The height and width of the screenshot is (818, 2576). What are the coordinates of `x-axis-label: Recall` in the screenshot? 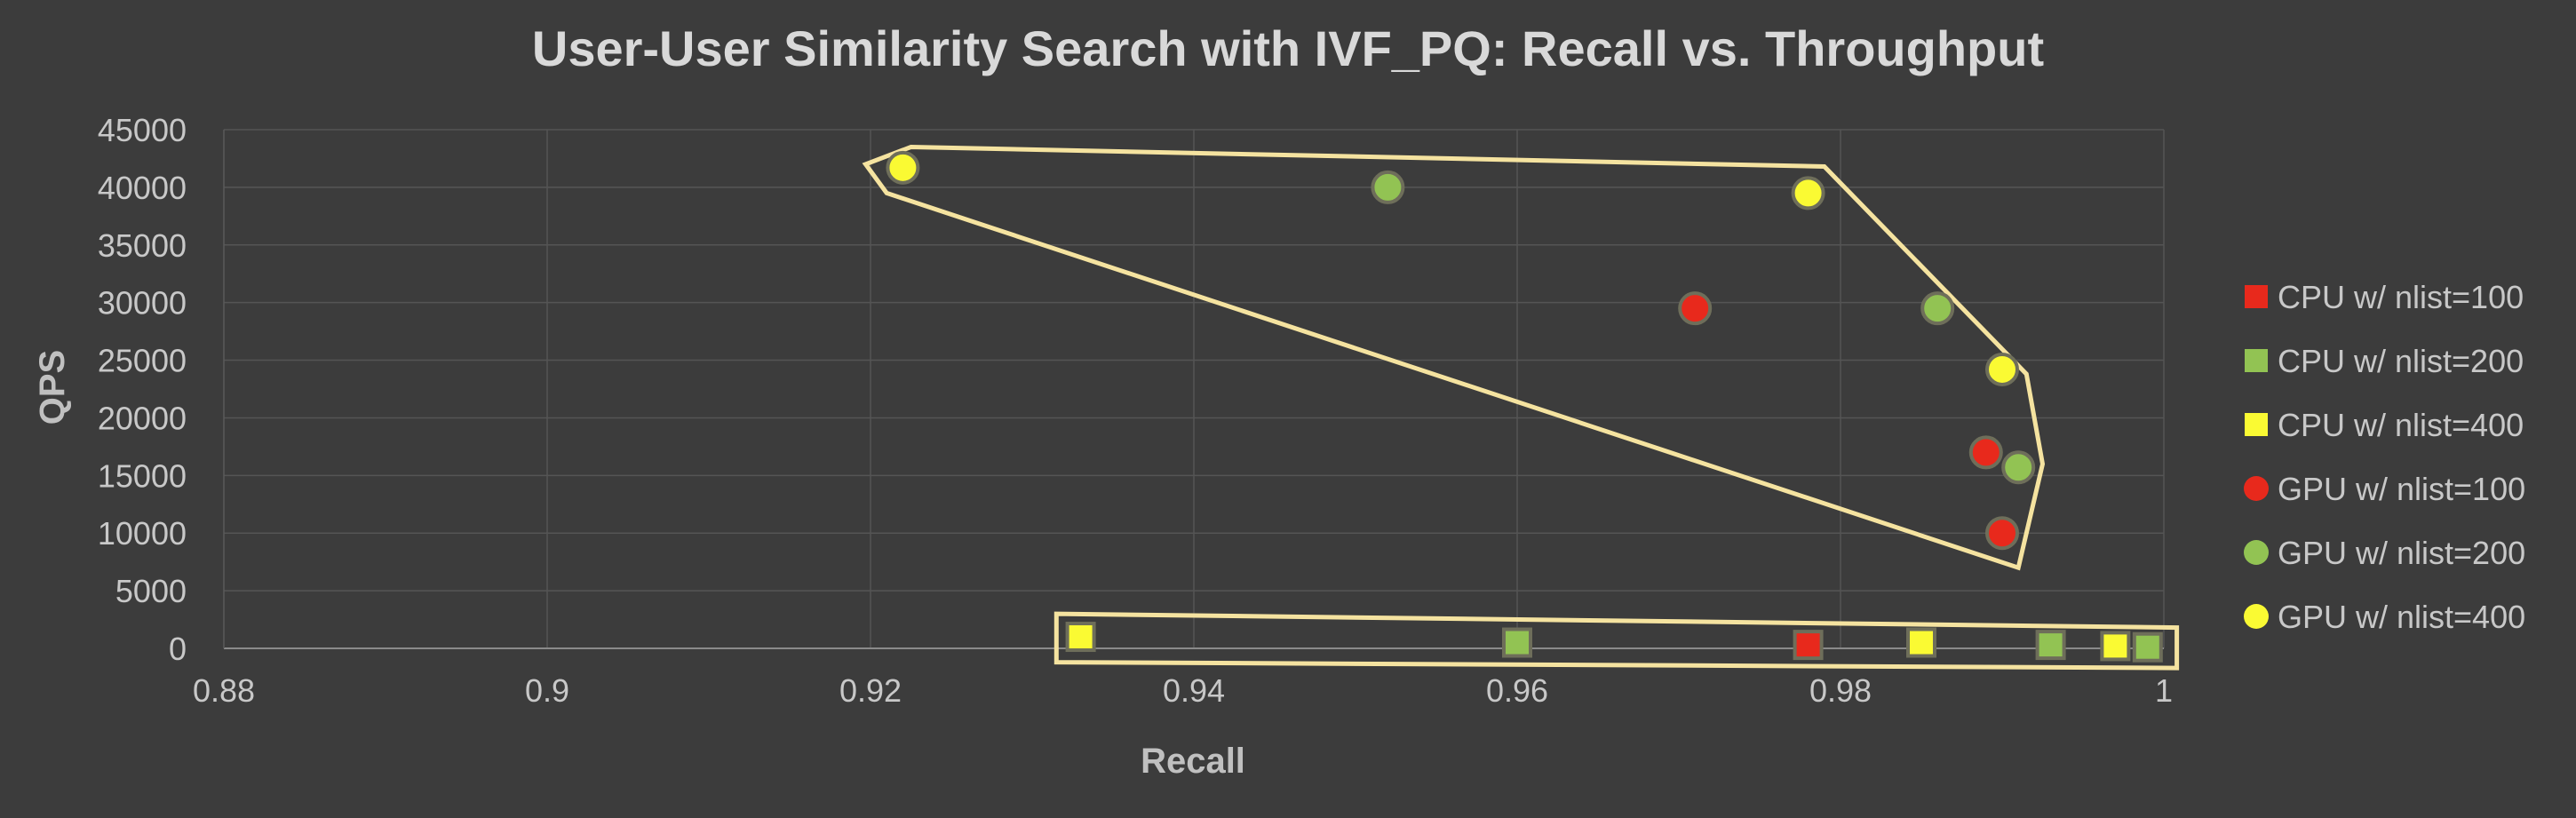 It's located at (1193, 761).